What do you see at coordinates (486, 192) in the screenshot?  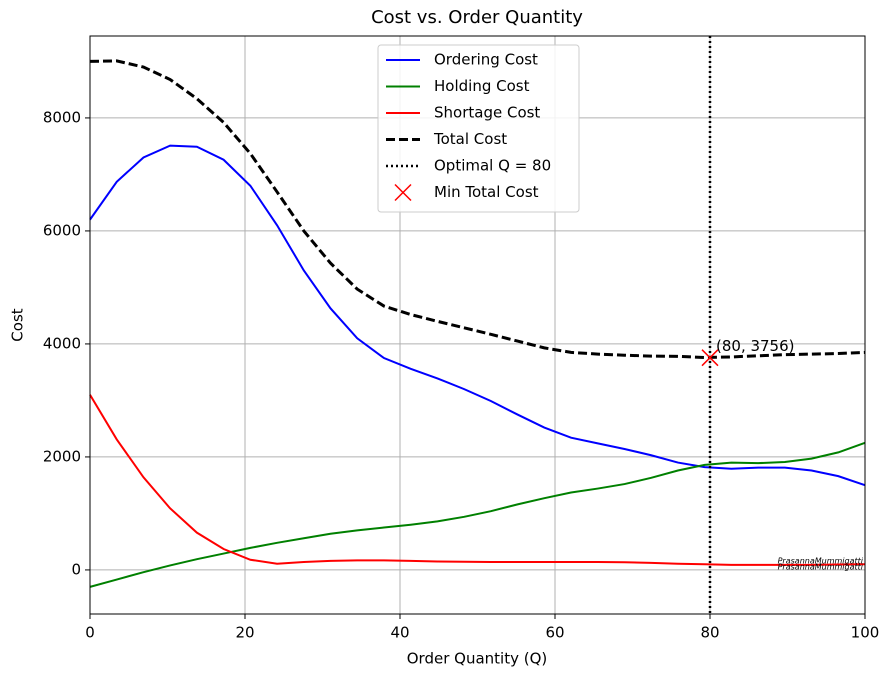 I see `legend-label: Min Total Cost` at bounding box center [486, 192].